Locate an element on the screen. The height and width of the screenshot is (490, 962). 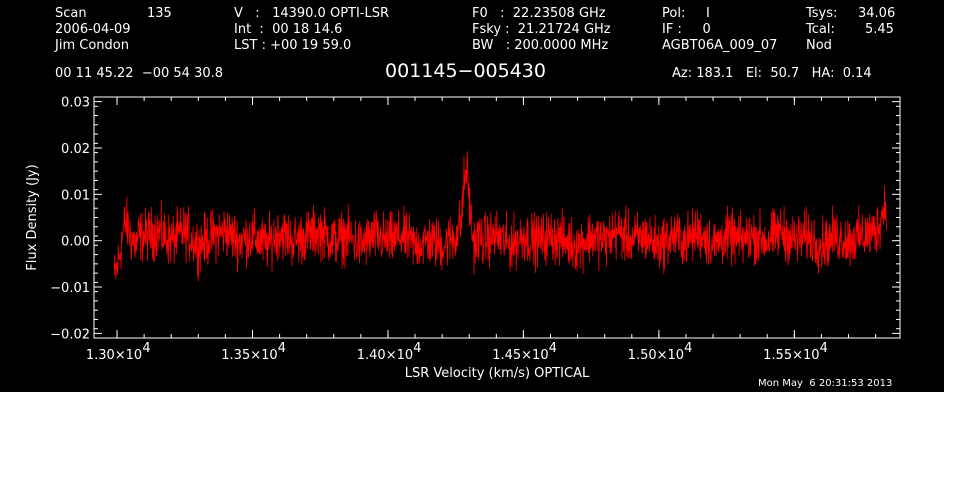
x-tick-label: 1.55×10 is located at coordinates (791, 355).